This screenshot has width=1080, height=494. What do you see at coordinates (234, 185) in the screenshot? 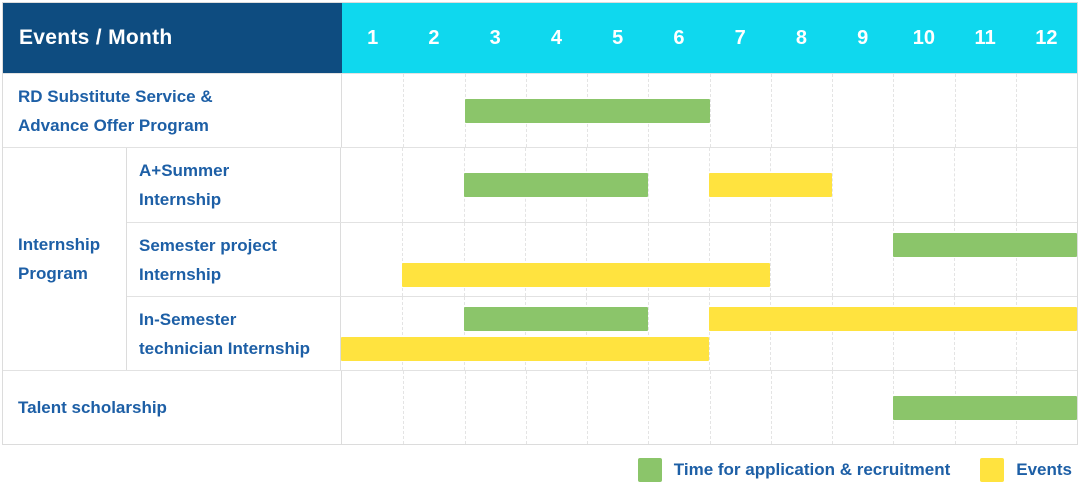
I see `row-label-a-plus-summer: A+Summer Internship` at bounding box center [234, 185].